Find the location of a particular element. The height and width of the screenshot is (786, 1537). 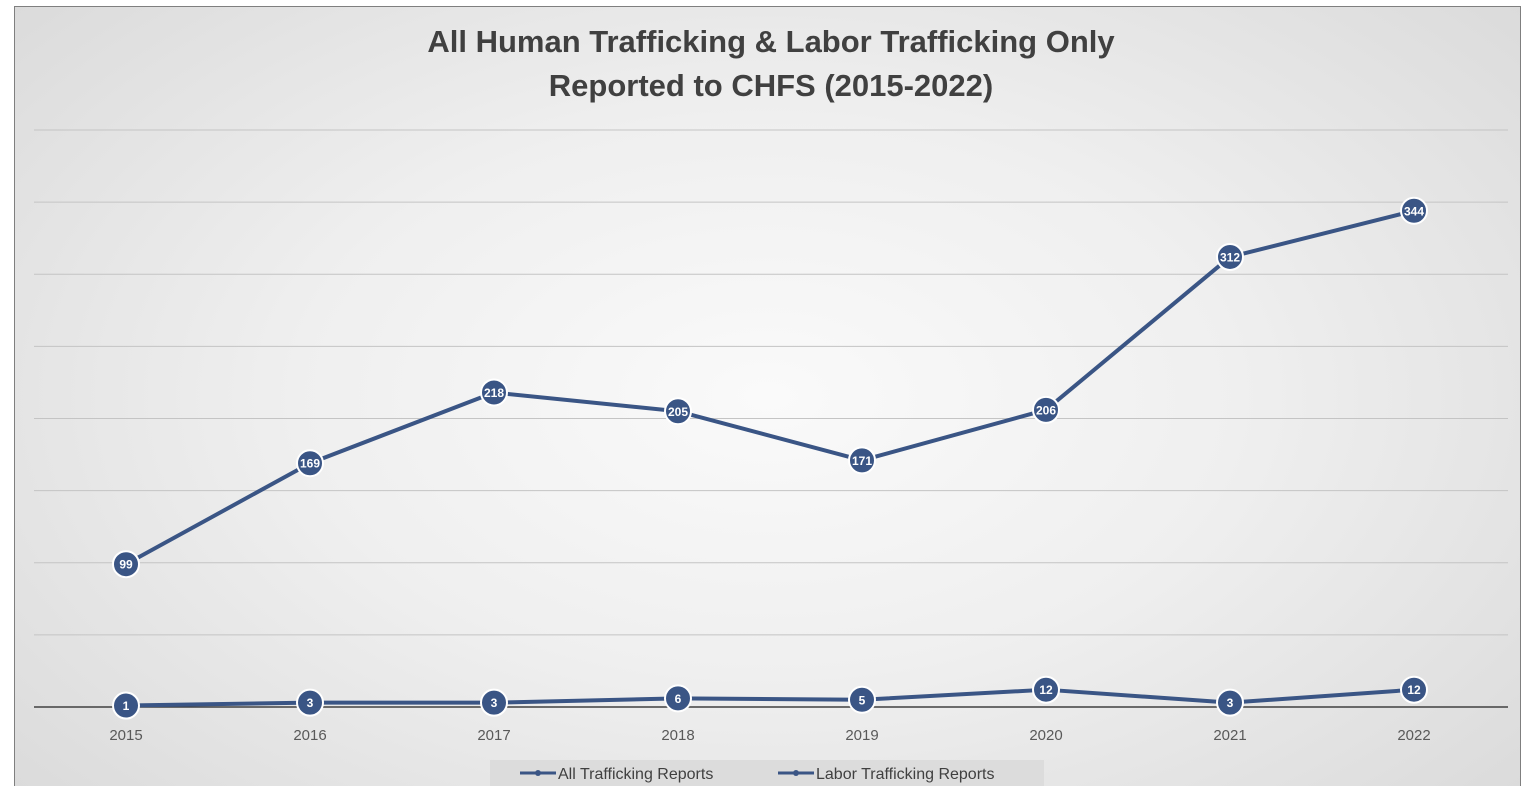

data-label: 206 is located at coordinates (1046, 410).